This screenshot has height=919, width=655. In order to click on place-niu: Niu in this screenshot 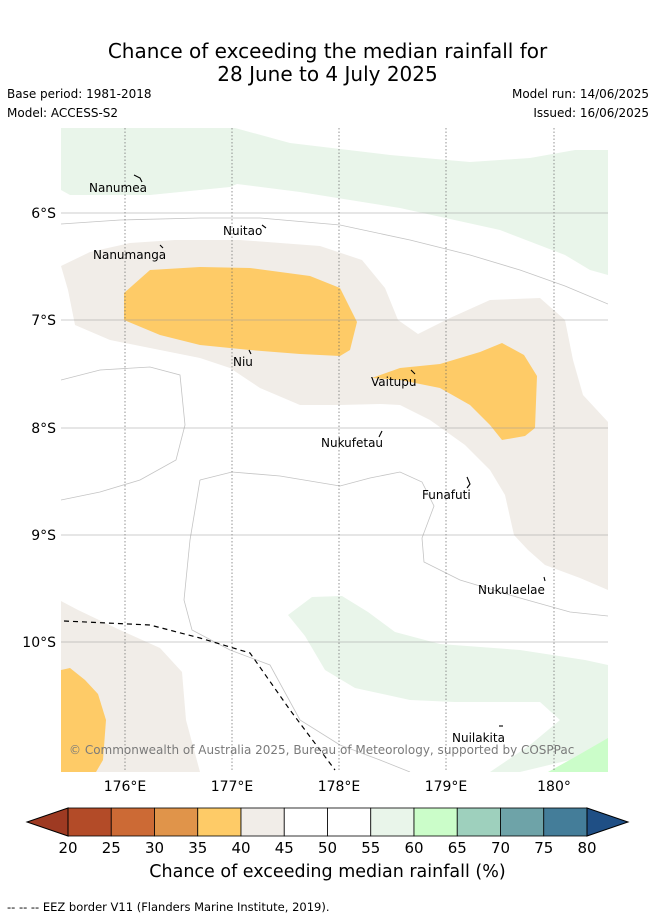, I will do `click(243, 362)`.